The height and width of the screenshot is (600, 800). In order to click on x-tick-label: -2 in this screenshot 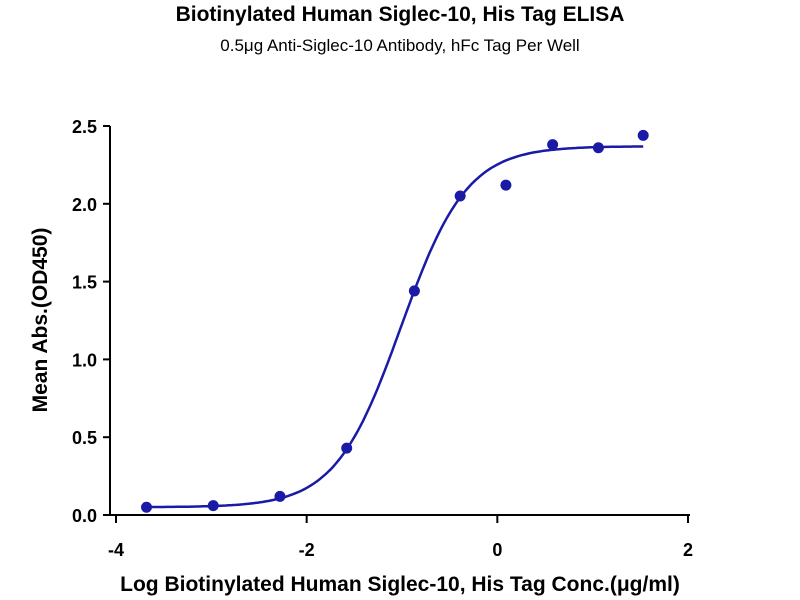, I will do `click(307, 550)`.